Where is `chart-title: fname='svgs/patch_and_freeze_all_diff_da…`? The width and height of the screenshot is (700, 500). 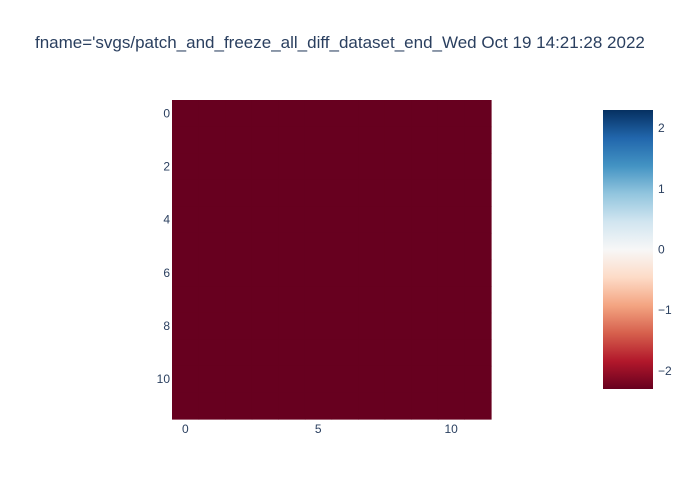 chart-title: fname='svgs/patch_and_freeze_all_diff_da… is located at coordinates (340, 42).